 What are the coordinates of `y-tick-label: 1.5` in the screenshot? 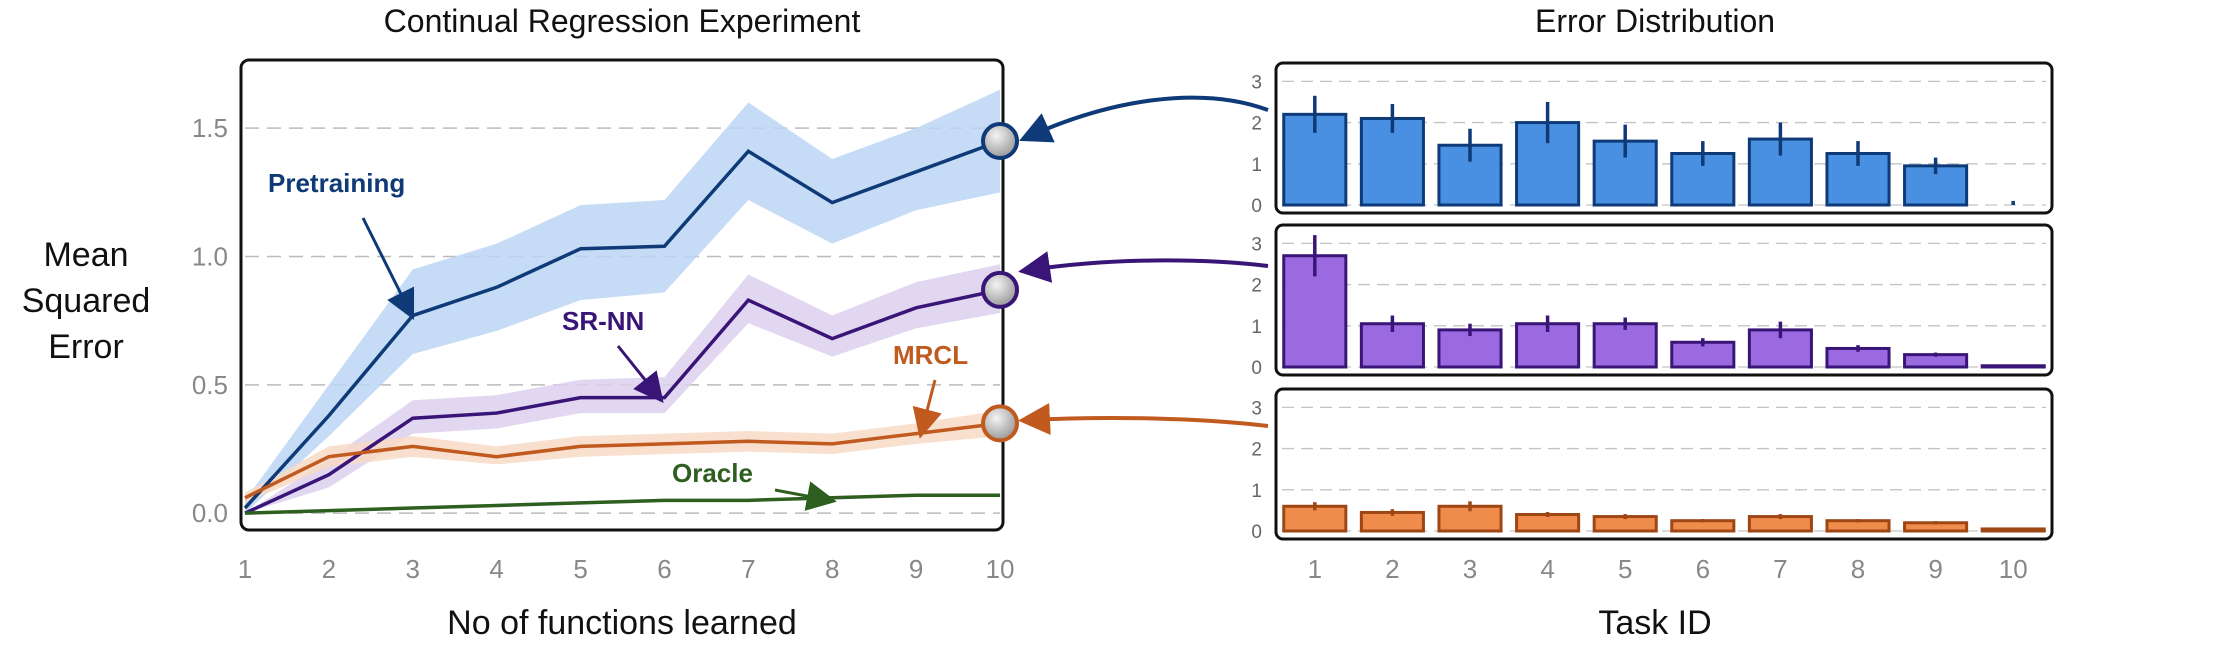 It's located at (210, 128).